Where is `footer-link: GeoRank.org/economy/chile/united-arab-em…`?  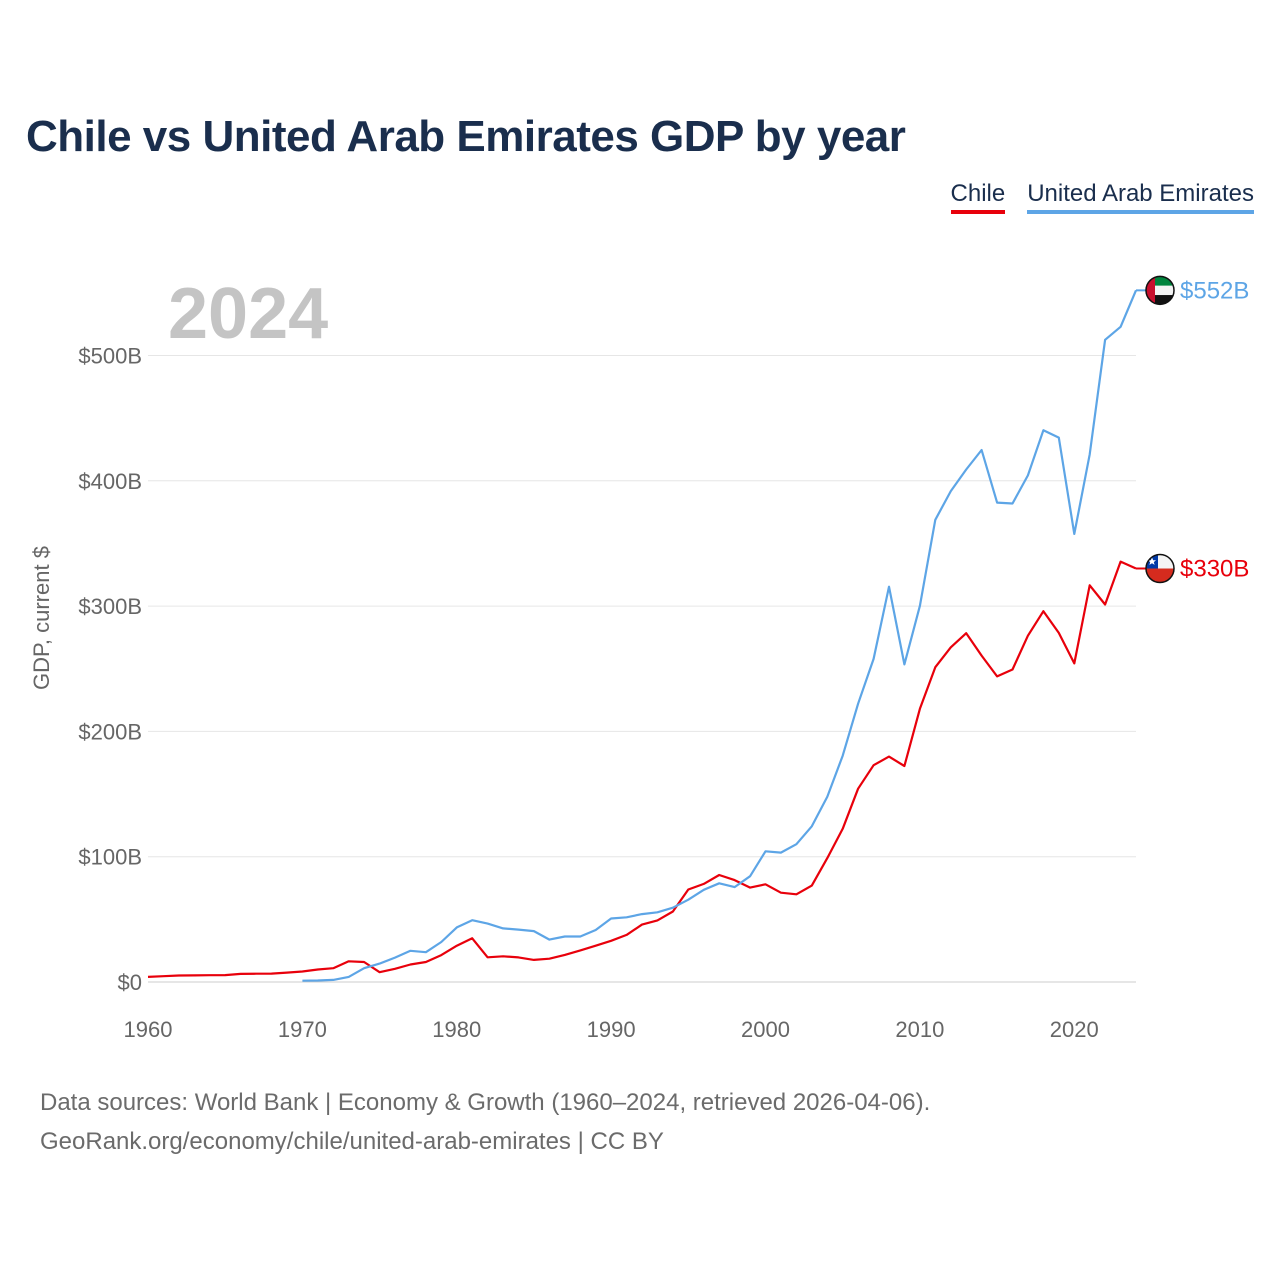 footer-link: GeoRank.org/economy/chile/united-arab-em… is located at coordinates (352, 1141).